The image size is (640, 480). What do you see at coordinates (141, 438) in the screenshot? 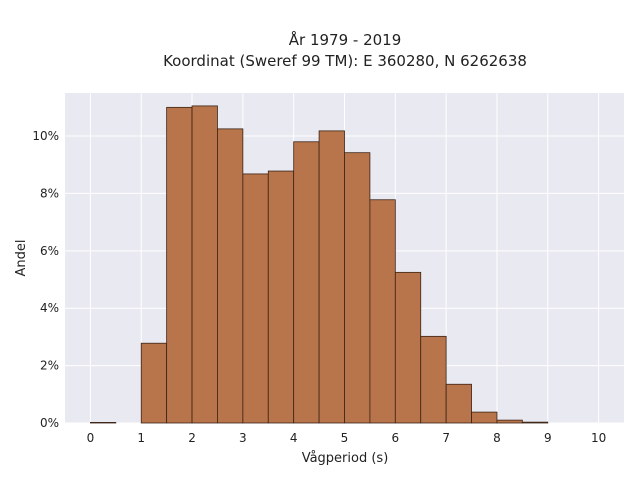
I see `x-tick-label: 1` at bounding box center [141, 438].